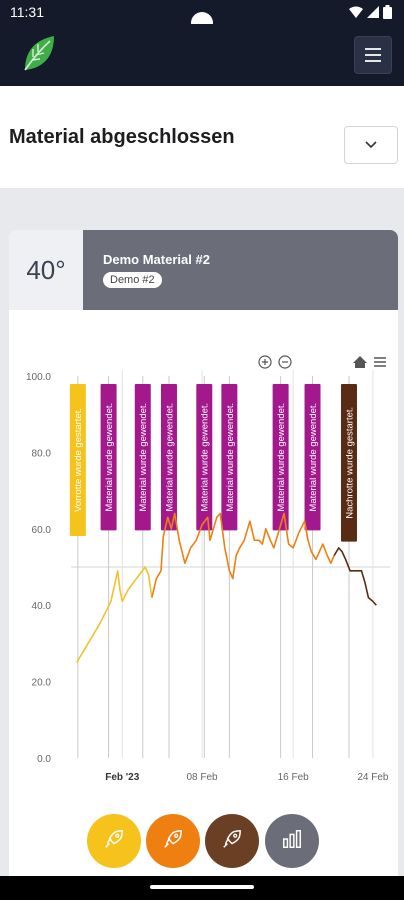 The height and width of the screenshot is (900, 404). I want to click on nachrotte-button, so click(232, 841).